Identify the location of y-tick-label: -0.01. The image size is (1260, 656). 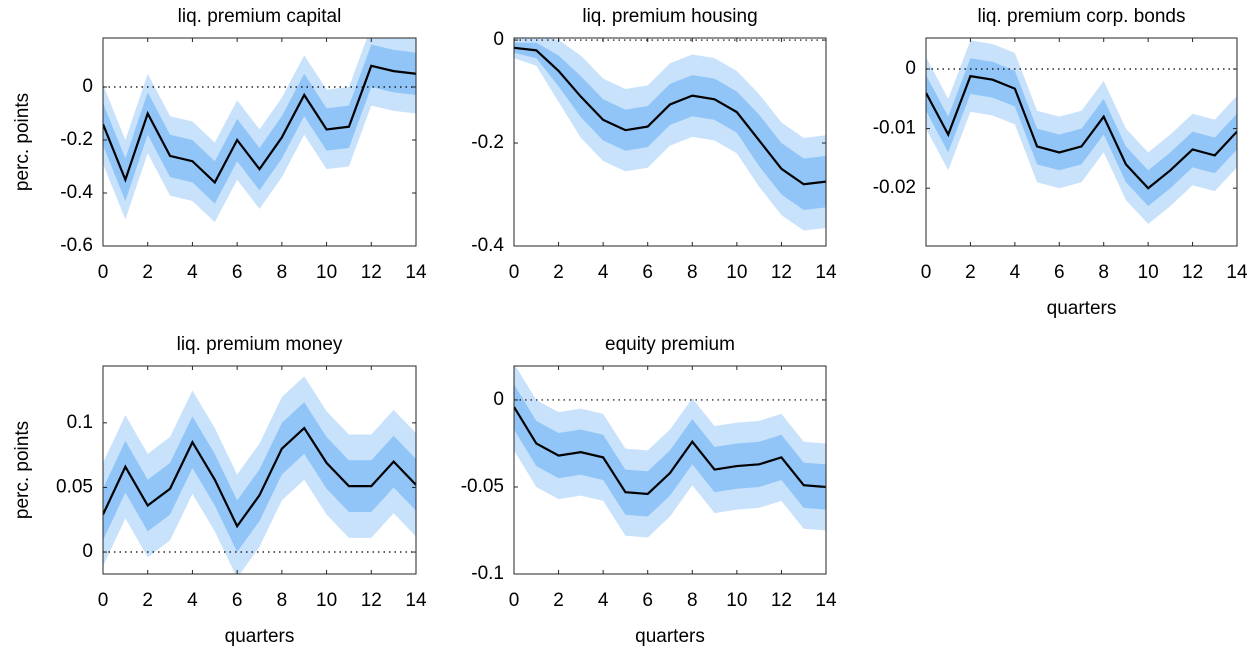
(894, 128).